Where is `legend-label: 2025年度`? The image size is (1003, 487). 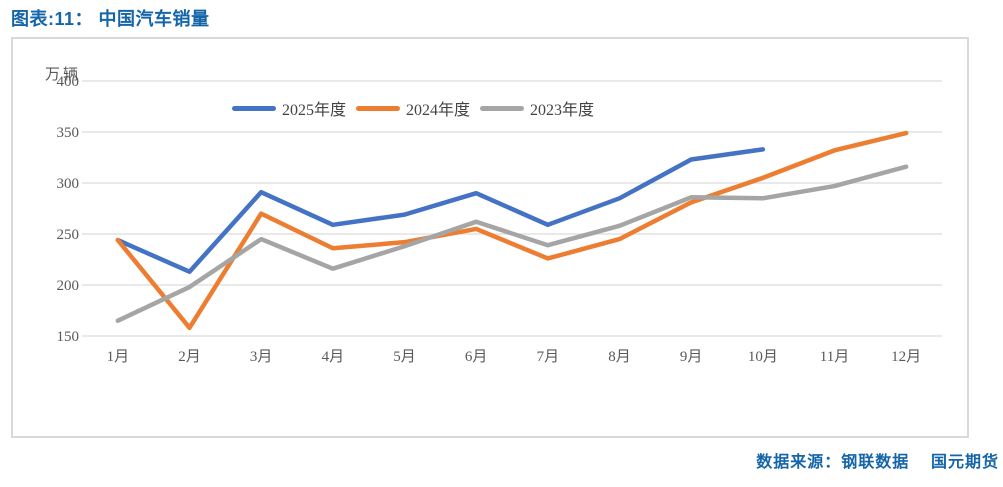 legend-label: 2025年度 is located at coordinates (314, 110).